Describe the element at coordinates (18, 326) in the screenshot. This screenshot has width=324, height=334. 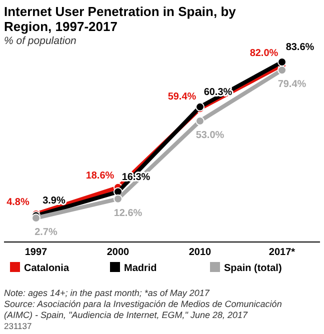
I see `text: 231137` at that location.